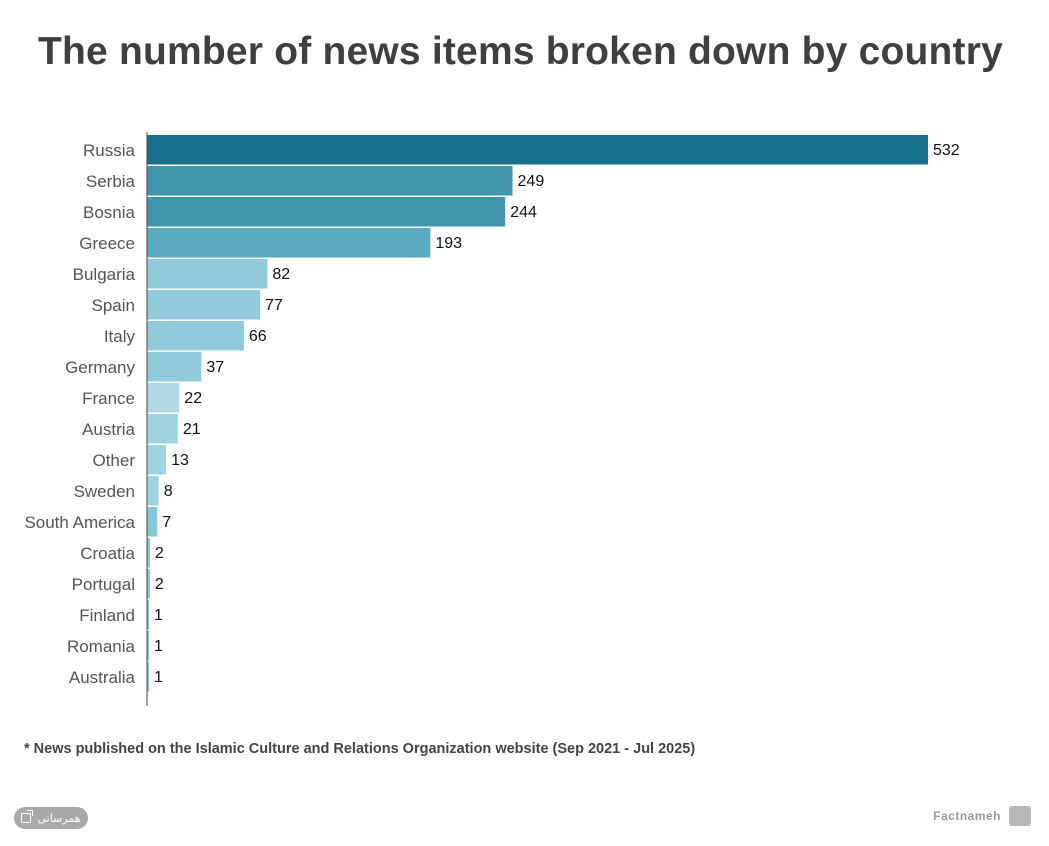 The width and height of the screenshot is (1049, 846). What do you see at coordinates (193, 398) in the screenshot?
I see `value-label: 22` at bounding box center [193, 398].